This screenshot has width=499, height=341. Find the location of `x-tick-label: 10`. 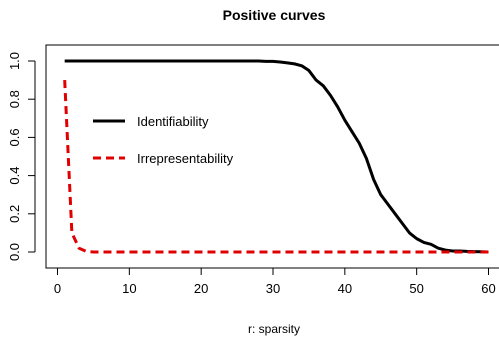

x-tick-label: 10 is located at coordinates (129, 288).